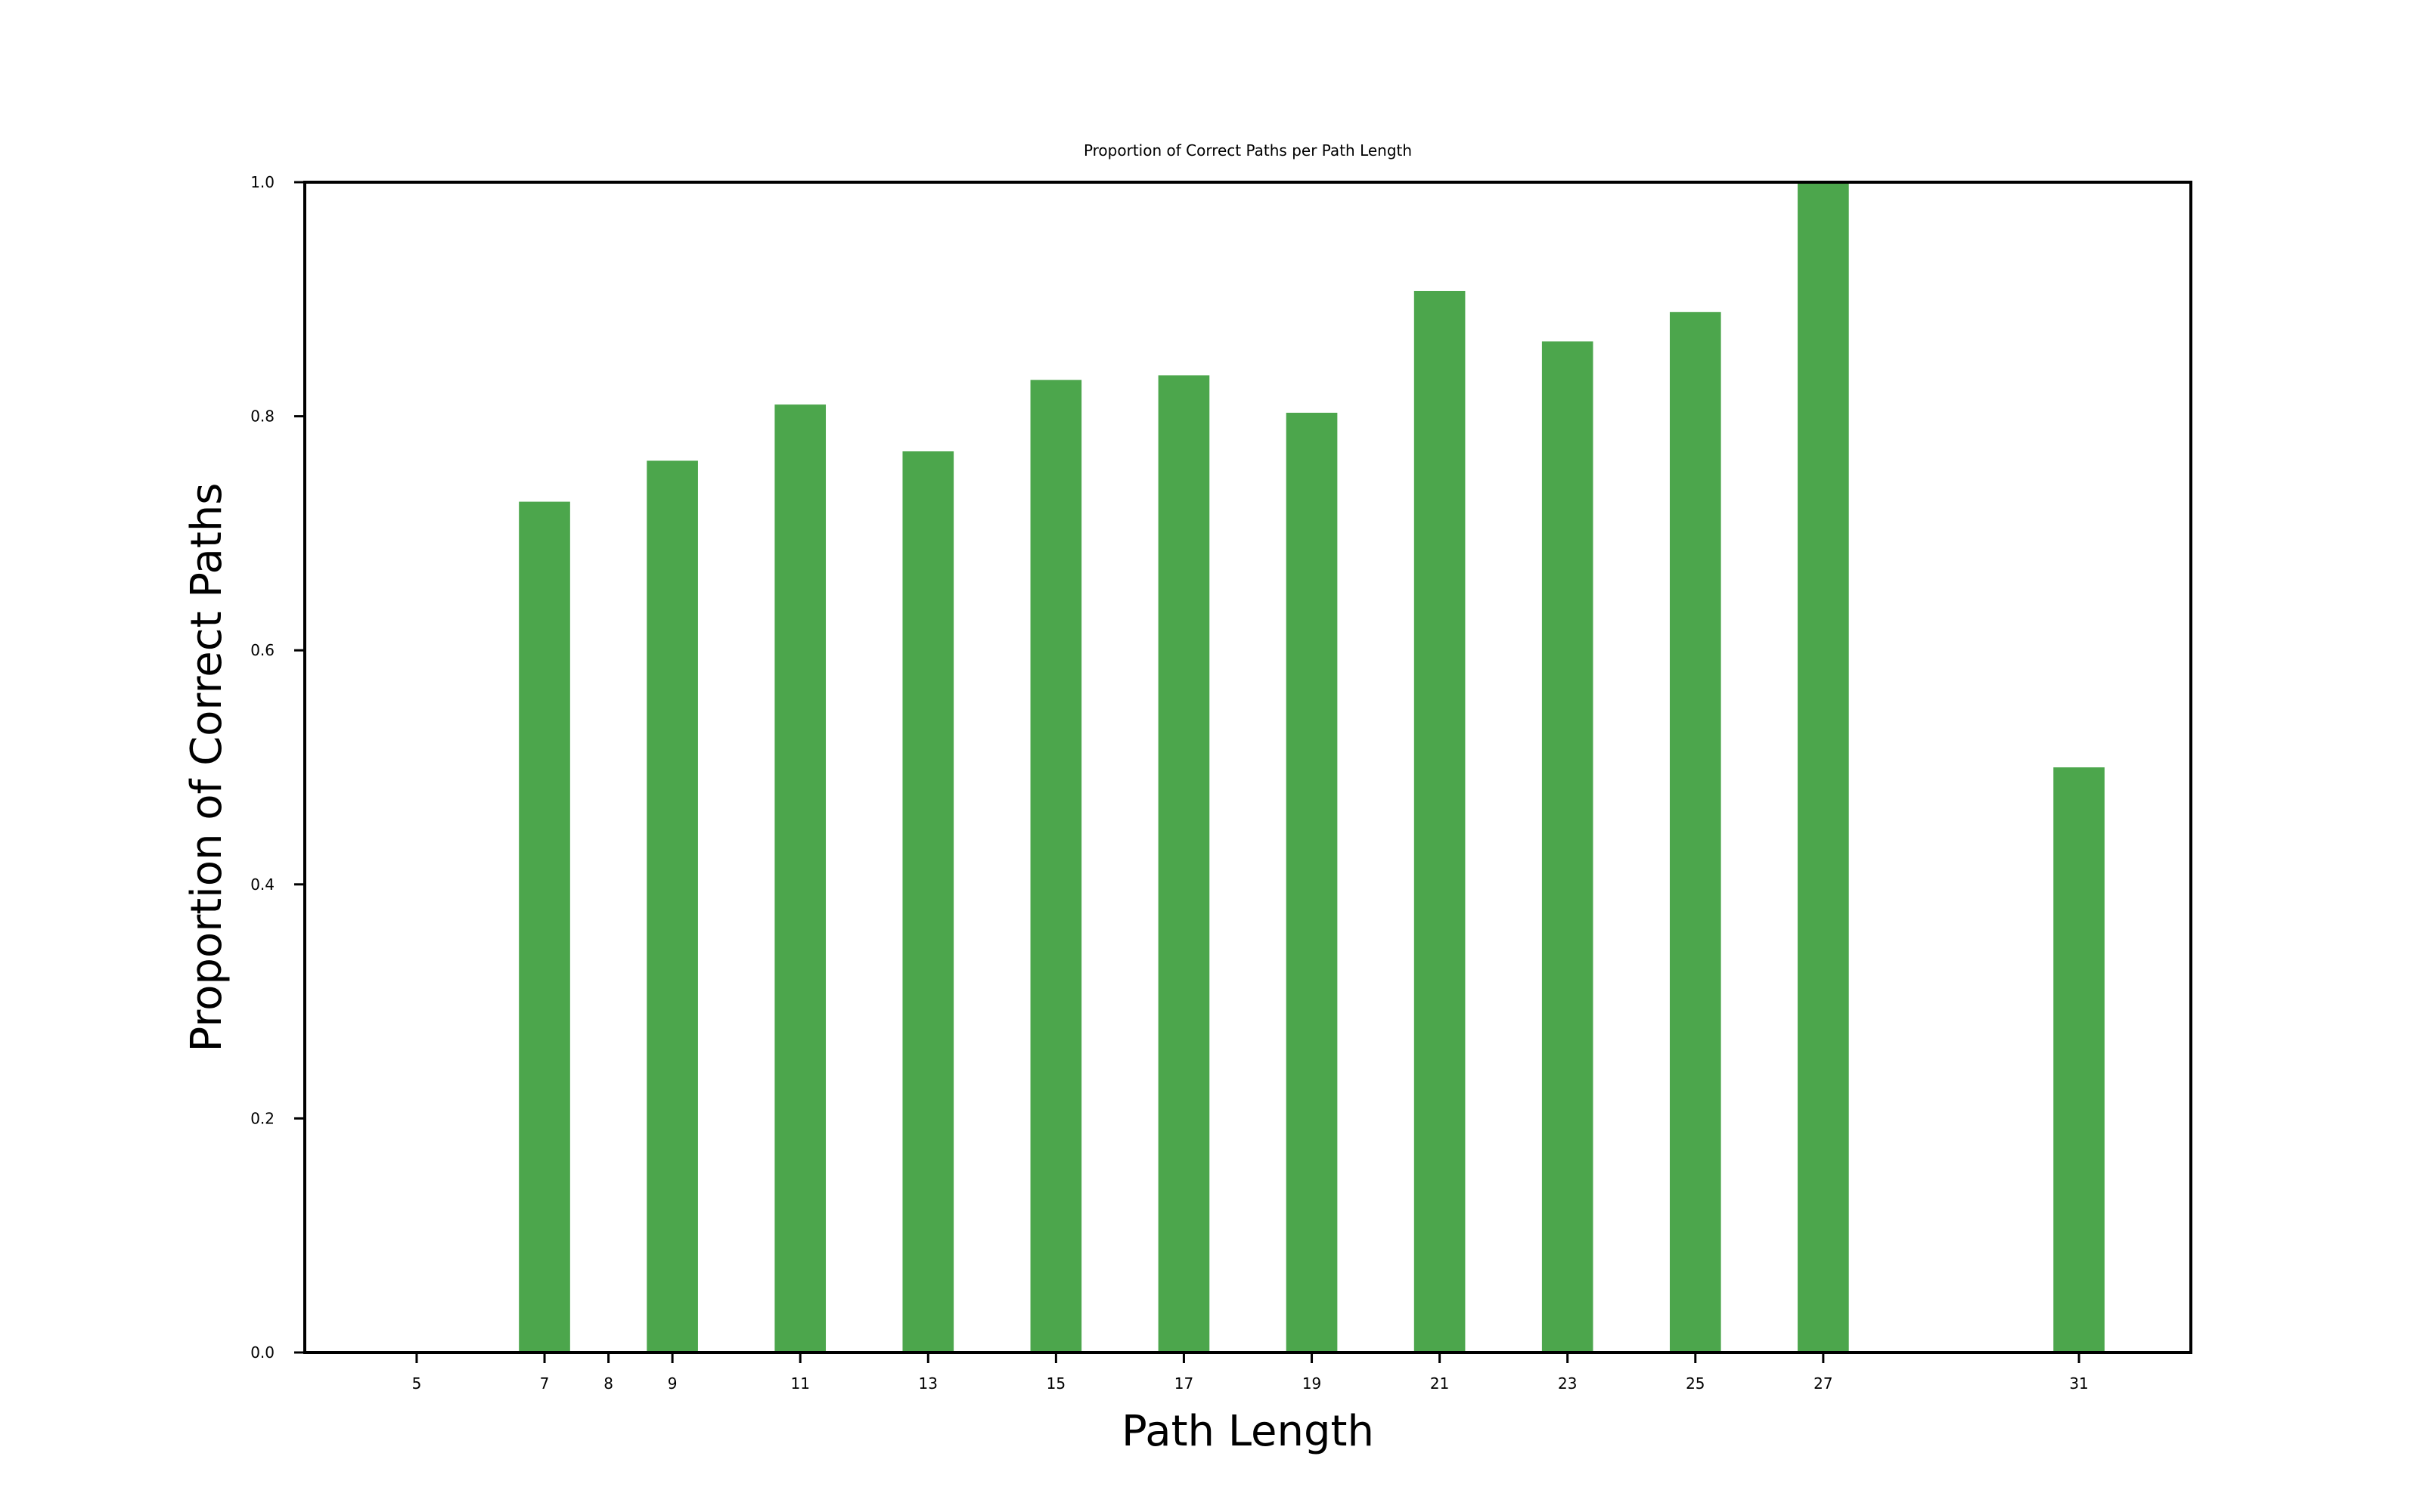 This screenshot has width=2420, height=1512. What do you see at coordinates (1311, 1383) in the screenshot?
I see `x-tick-label: 19` at bounding box center [1311, 1383].